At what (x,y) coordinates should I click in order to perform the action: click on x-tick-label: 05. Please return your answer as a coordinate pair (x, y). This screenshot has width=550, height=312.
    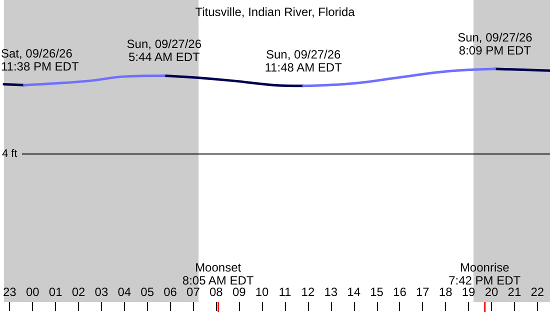
    Looking at the image, I should click on (147, 292).